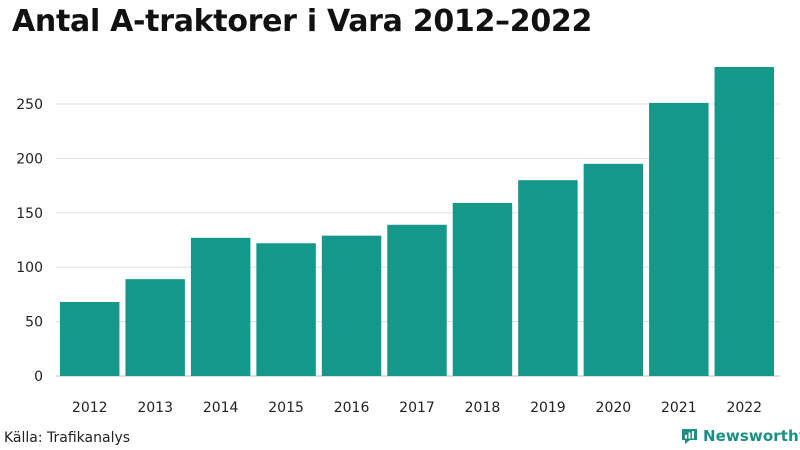 The width and height of the screenshot is (800, 450). What do you see at coordinates (614, 408) in the screenshot?
I see `x-tick-label: 2020` at bounding box center [614, 408].